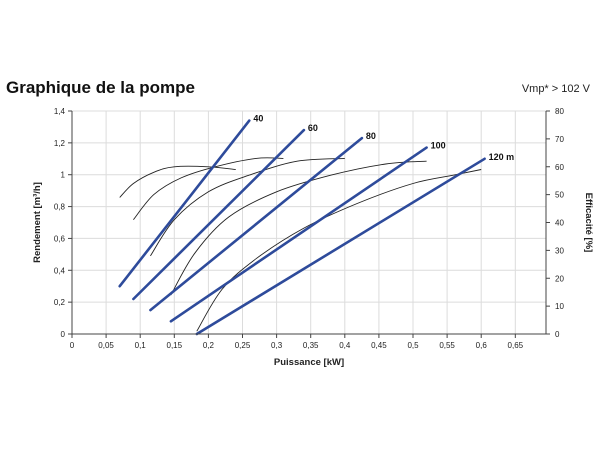 The image size is (600, 450). I want to click on page-title: Graphique de la pompe, so click(100, 87).